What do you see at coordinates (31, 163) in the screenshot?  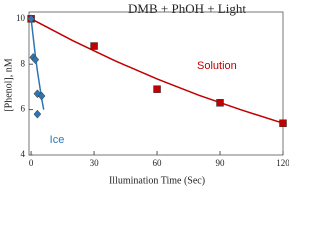 I see `x-tick-label: 0` at bounding box center [31, 163].